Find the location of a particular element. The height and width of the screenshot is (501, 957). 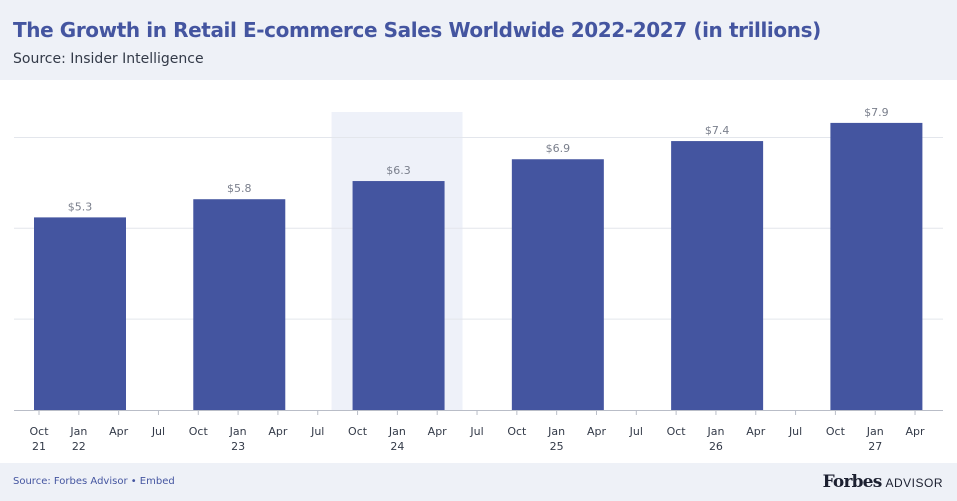

x-tick-label: 23 is located at coordinates (238, 446).